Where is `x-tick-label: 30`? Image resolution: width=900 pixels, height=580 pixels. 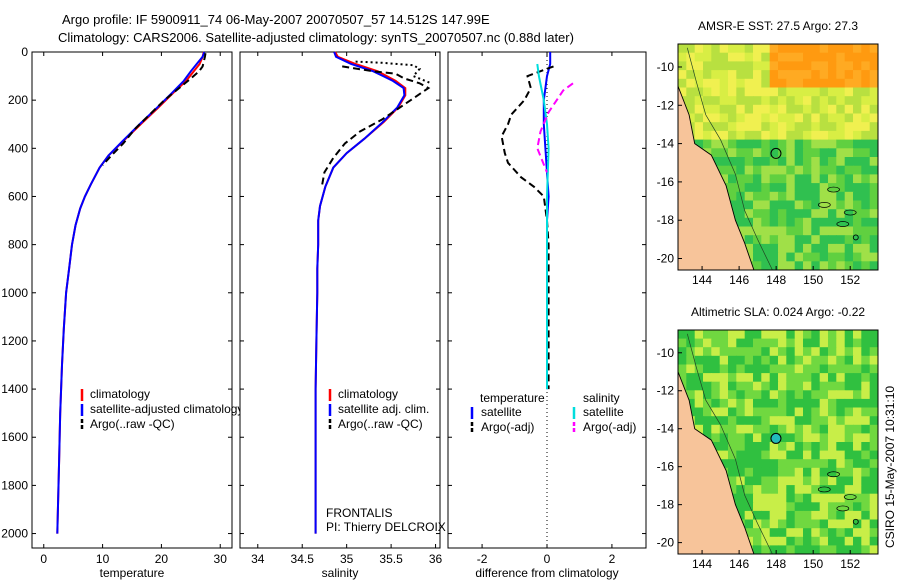 x-tick-label: 30 is located at coordinates (221, 559).